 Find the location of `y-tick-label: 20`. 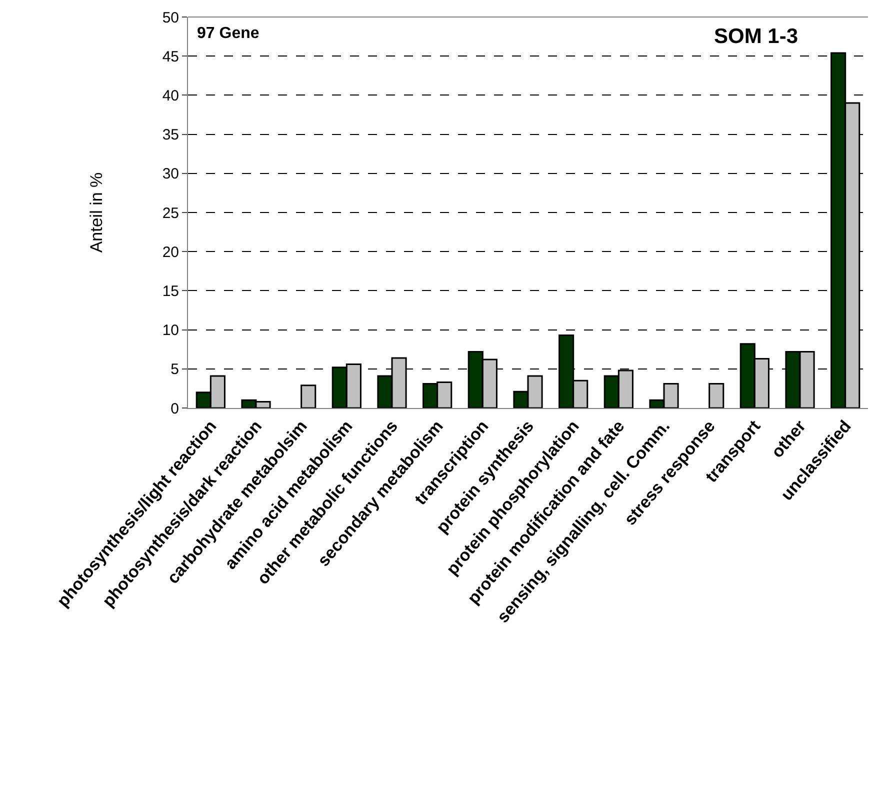

y-tick-label: 20 is located at coordinates (170, 252).